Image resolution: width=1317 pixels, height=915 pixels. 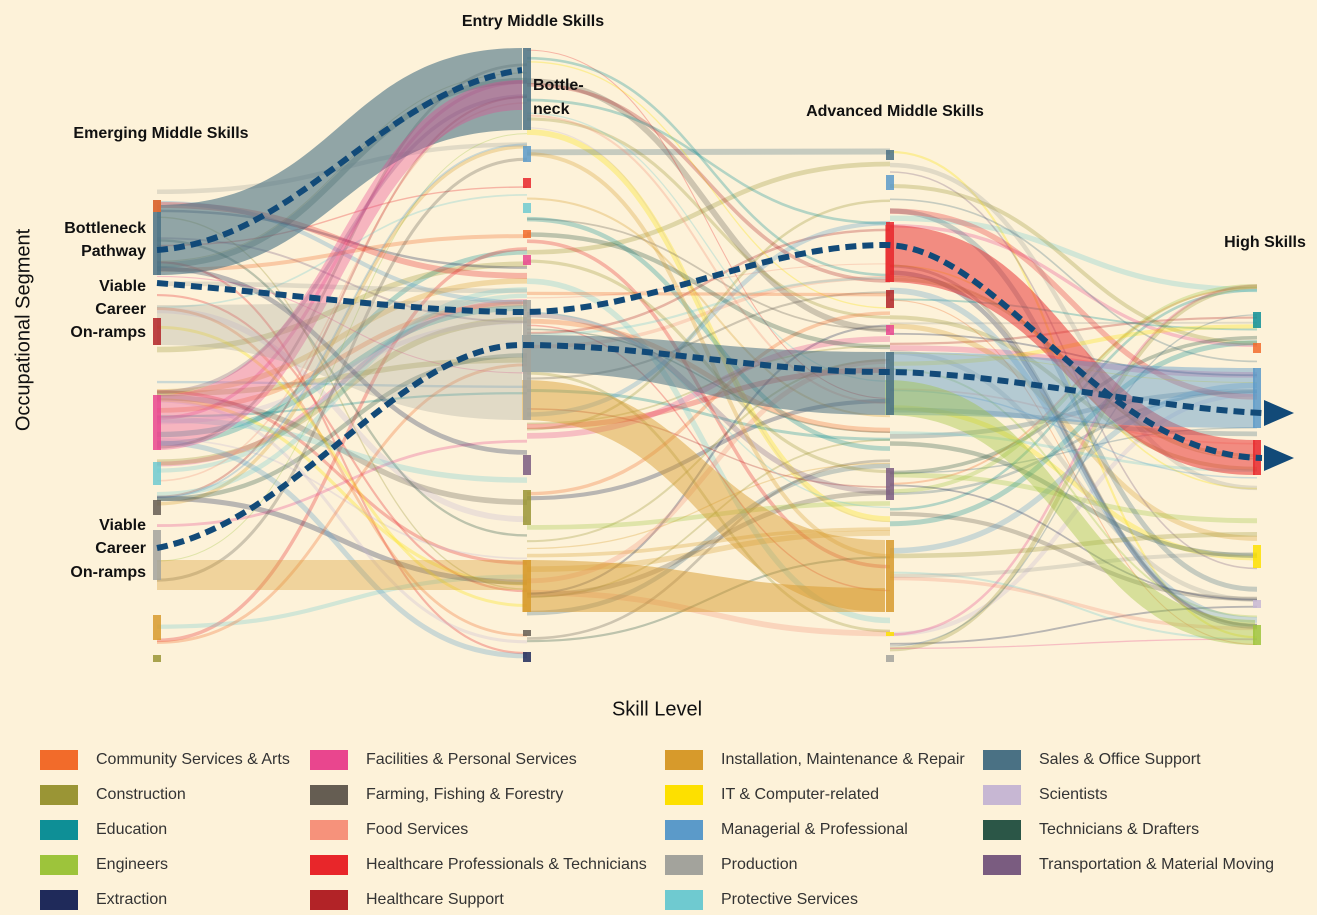 I want to click on legend-label: Extraction, so click(x=131, y=899).